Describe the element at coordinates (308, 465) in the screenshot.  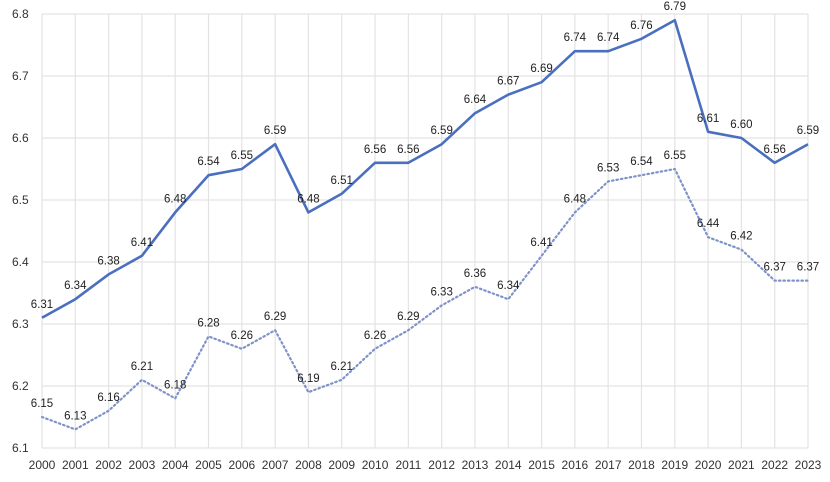
I see `x-tick-label: 2008` at that location.